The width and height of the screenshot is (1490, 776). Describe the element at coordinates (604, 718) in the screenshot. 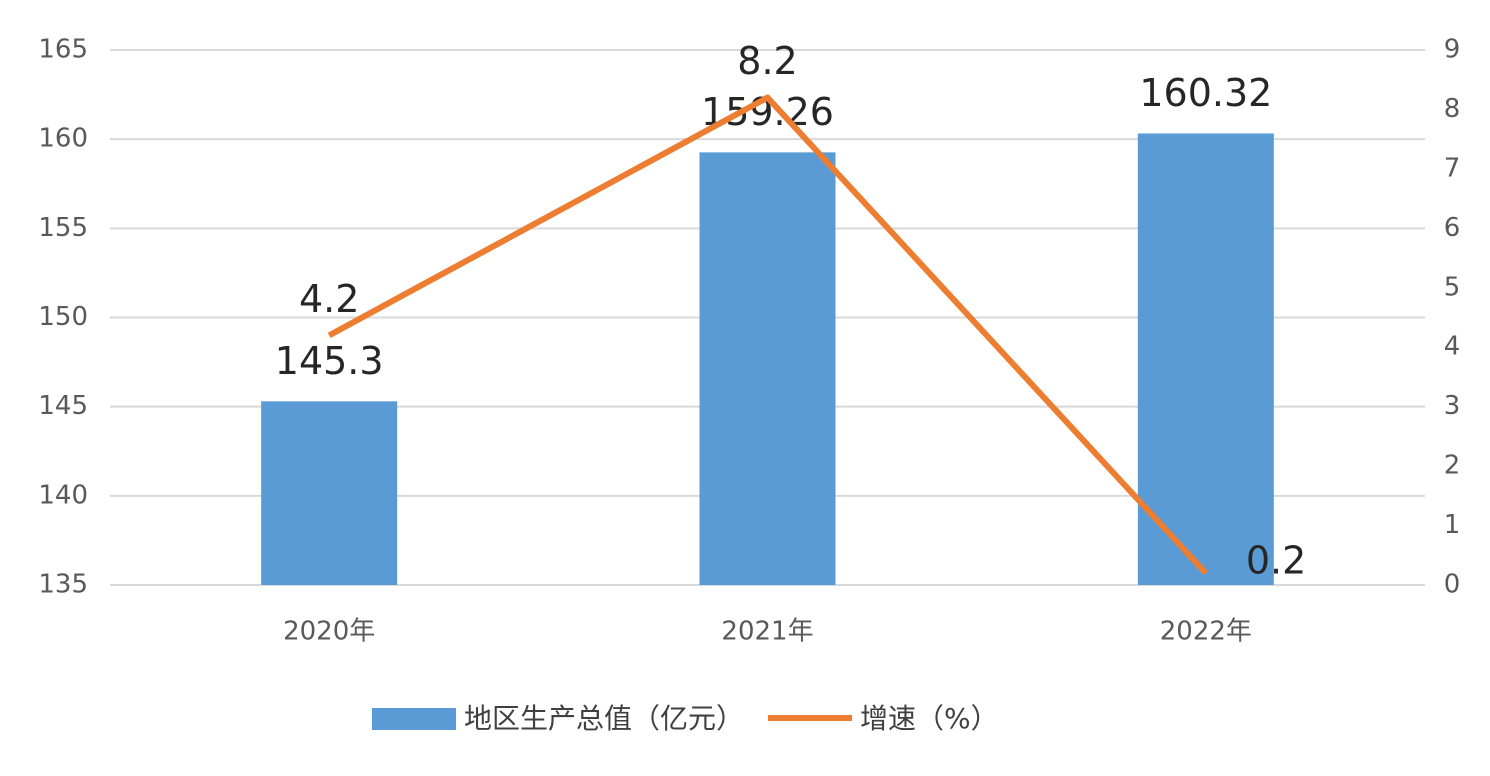

I see `legend-label: 地区生产总值（亿元）` at that location.